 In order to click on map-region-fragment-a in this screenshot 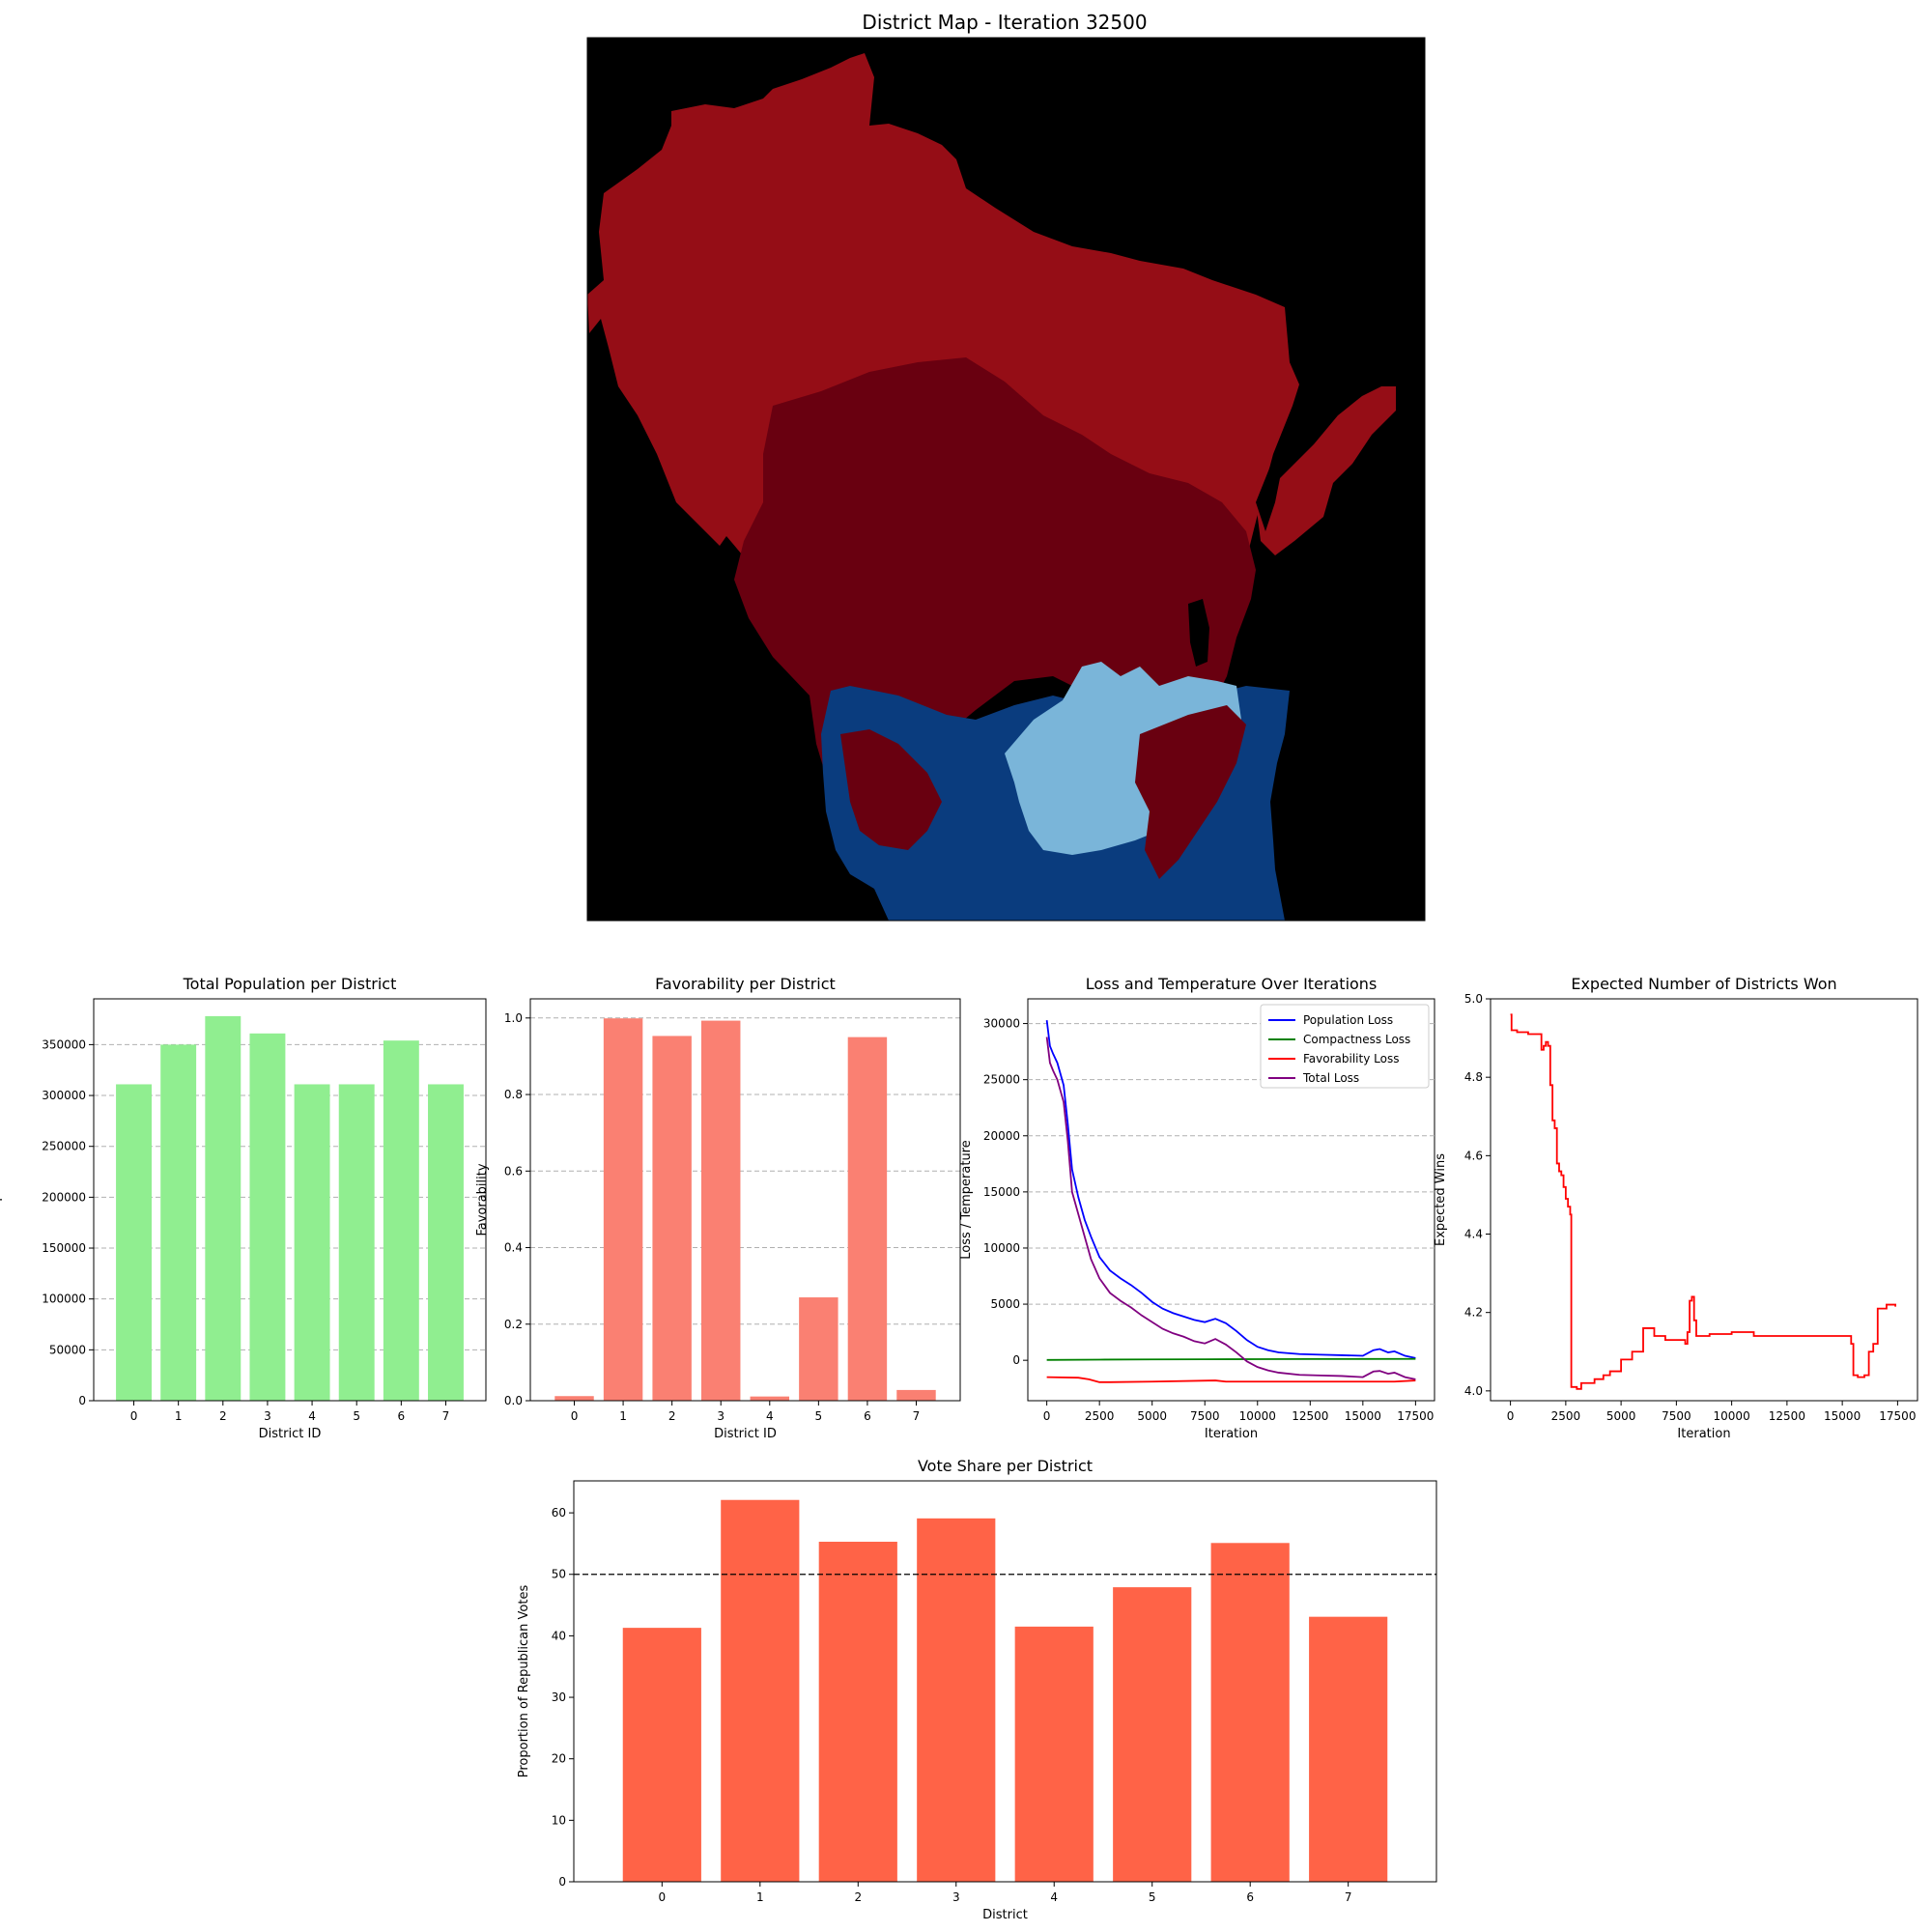, I will do `click(1190, 792)`.